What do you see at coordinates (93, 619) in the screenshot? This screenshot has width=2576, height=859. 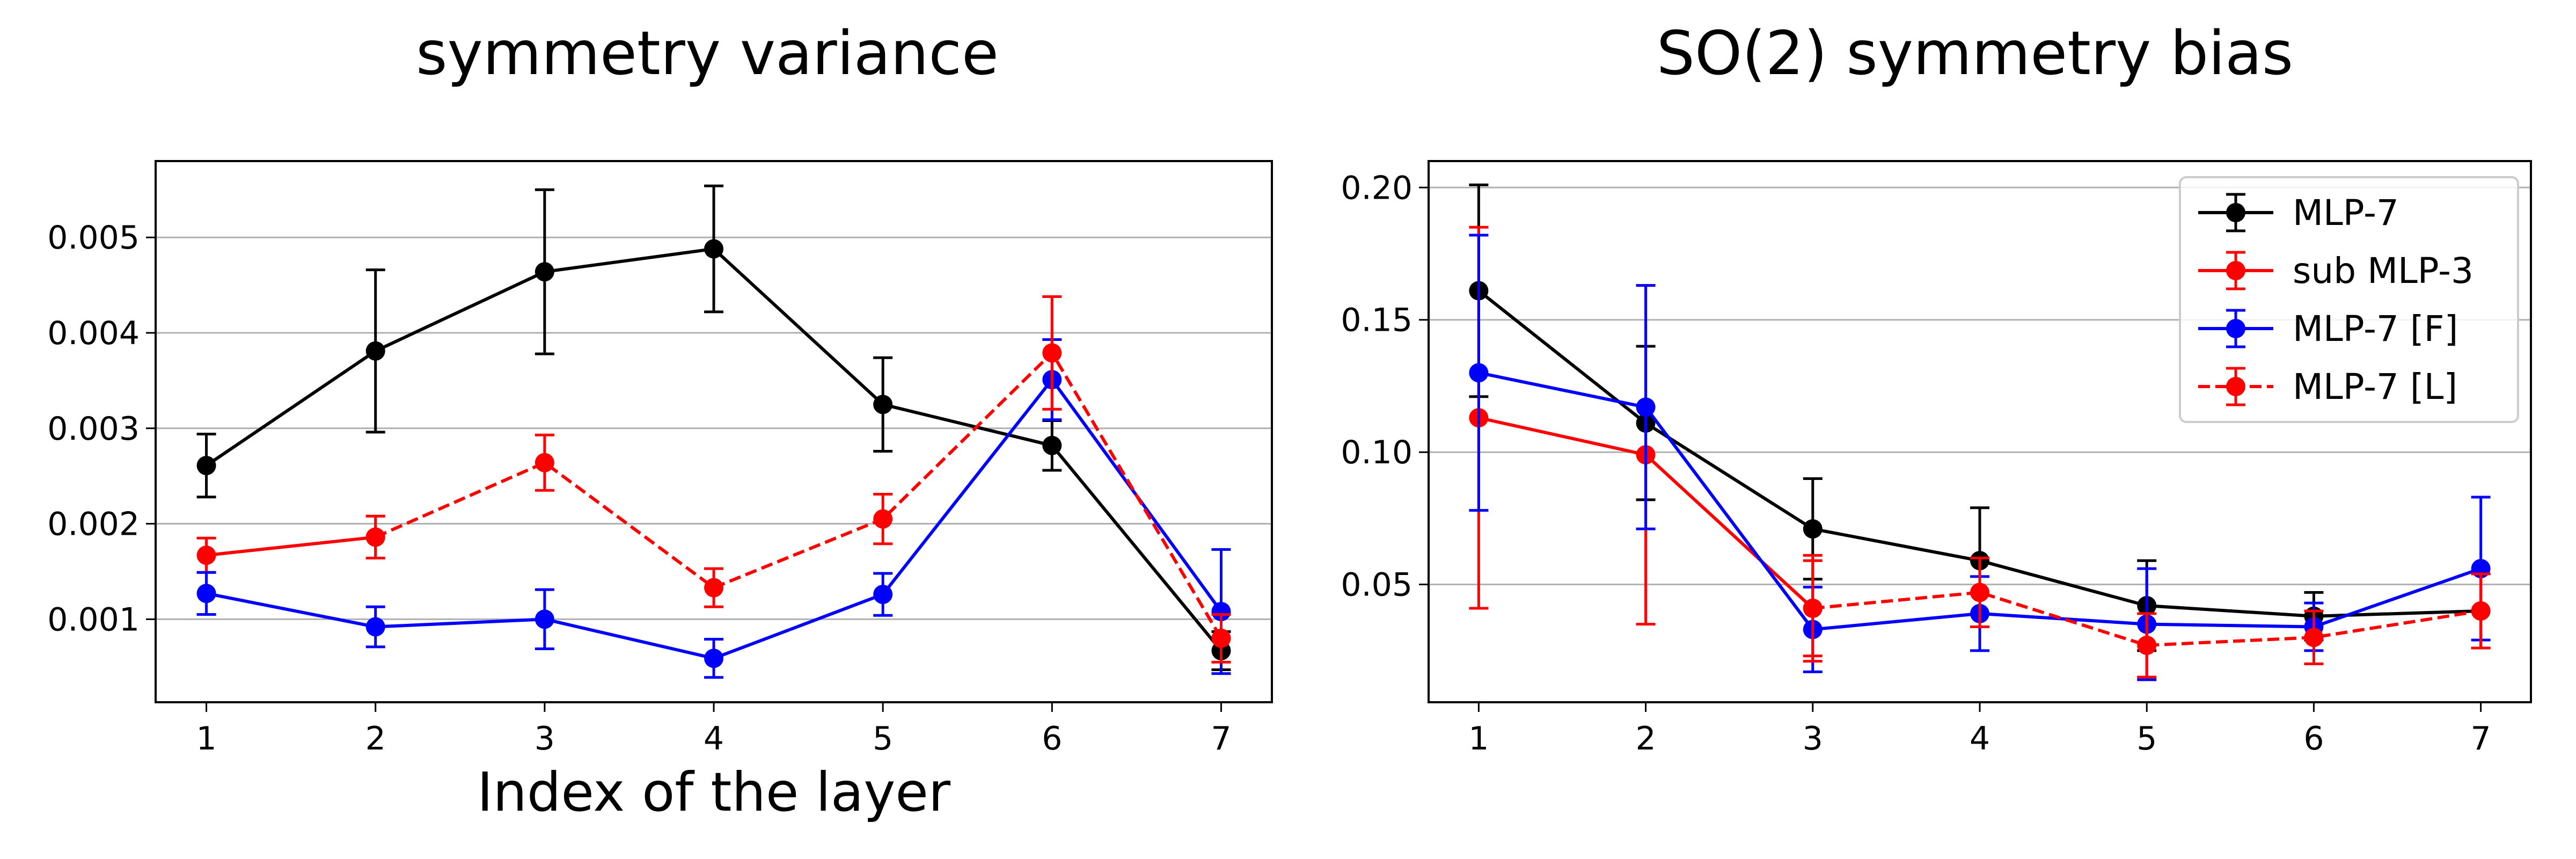 I see `y-tick-label: 0.001` at bounding box center [93, 619].